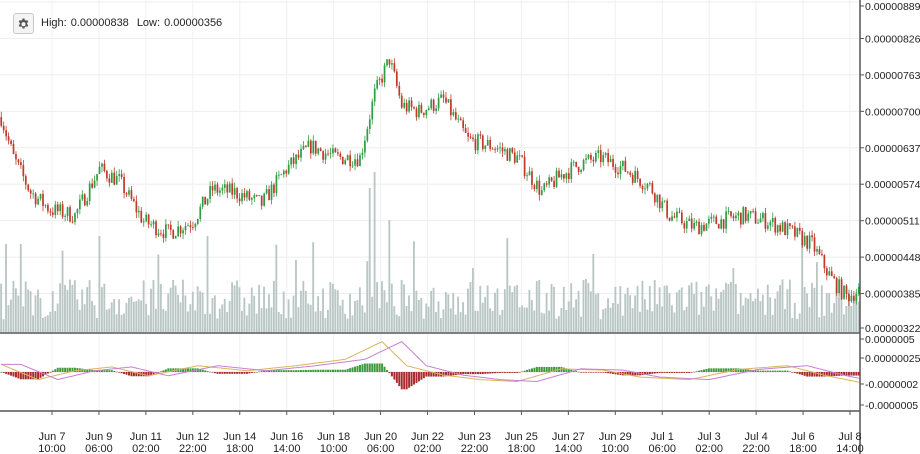 The width and height of the screenshot is (920, 454). I want to click on time-label-hour: 02:00, so click(146, 448).